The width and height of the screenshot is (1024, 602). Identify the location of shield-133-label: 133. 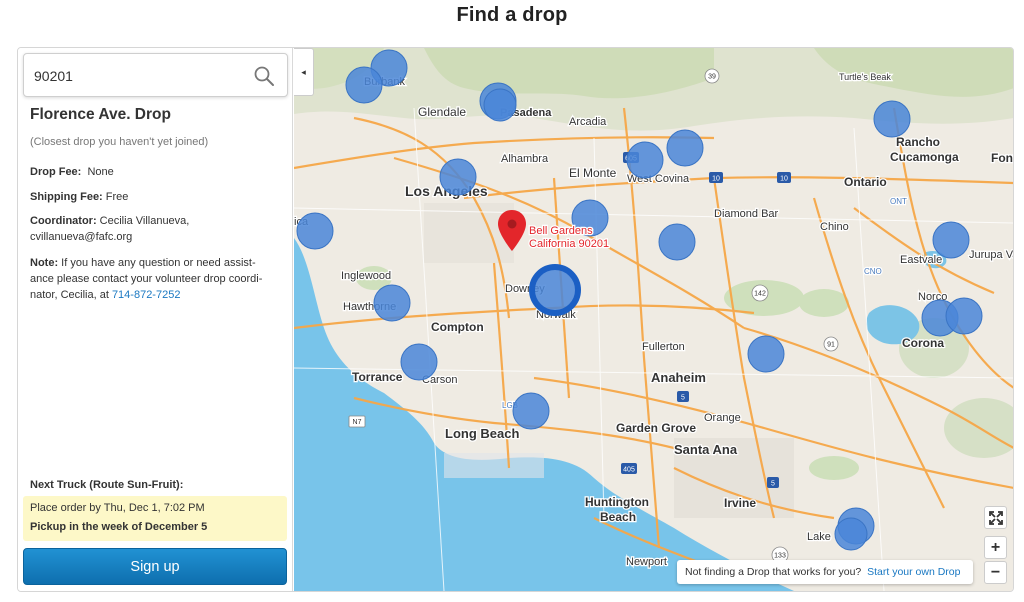
(780, 556).